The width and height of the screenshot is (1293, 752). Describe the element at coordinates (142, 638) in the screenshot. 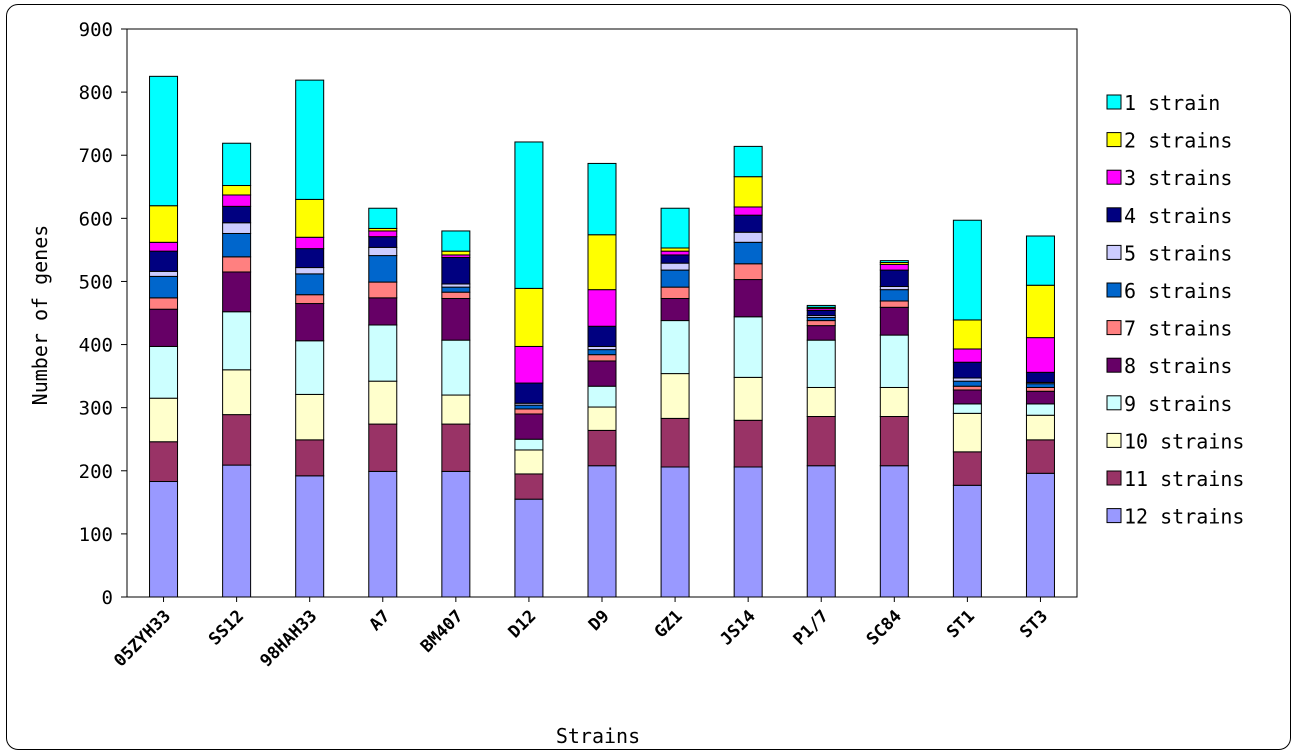

I see `x-tick-label: 05ZYH33` at that location.